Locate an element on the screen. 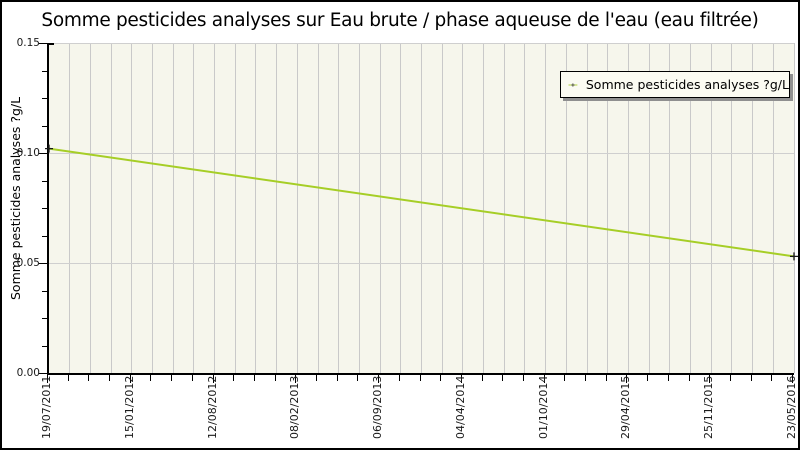 This screenshot has width=800, height=450. x-tick-label: 08/02/2013 is located at coordinates (295, 407).